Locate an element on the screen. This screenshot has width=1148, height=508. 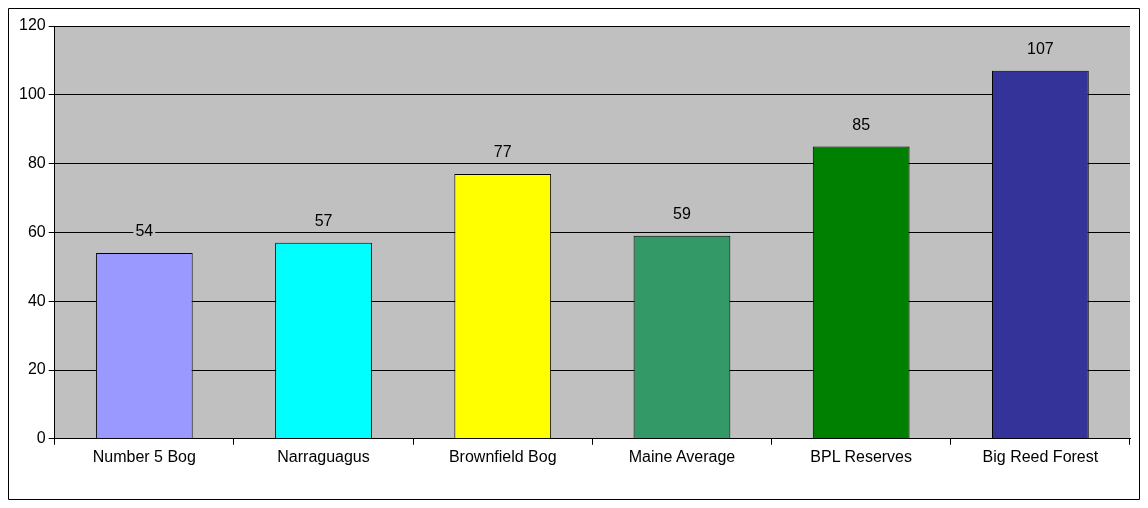
data-label: 85 is located at coordinates (861, 124).